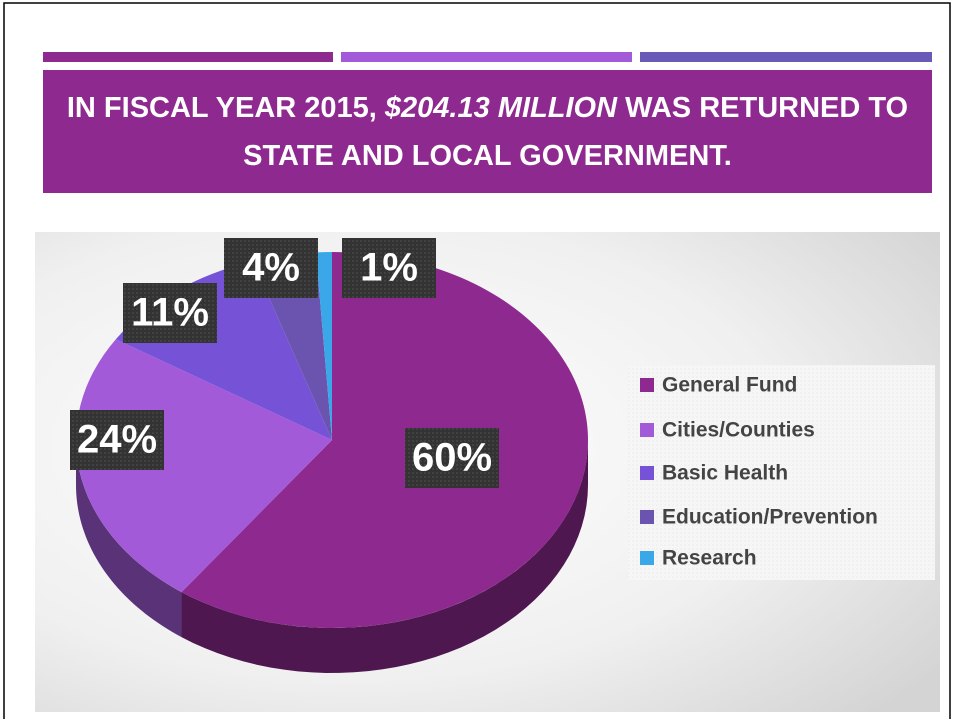 This screenshot has height=719, width=954. I want to click on title-emphasis: $204.13 MILLION, so click(501, 107).